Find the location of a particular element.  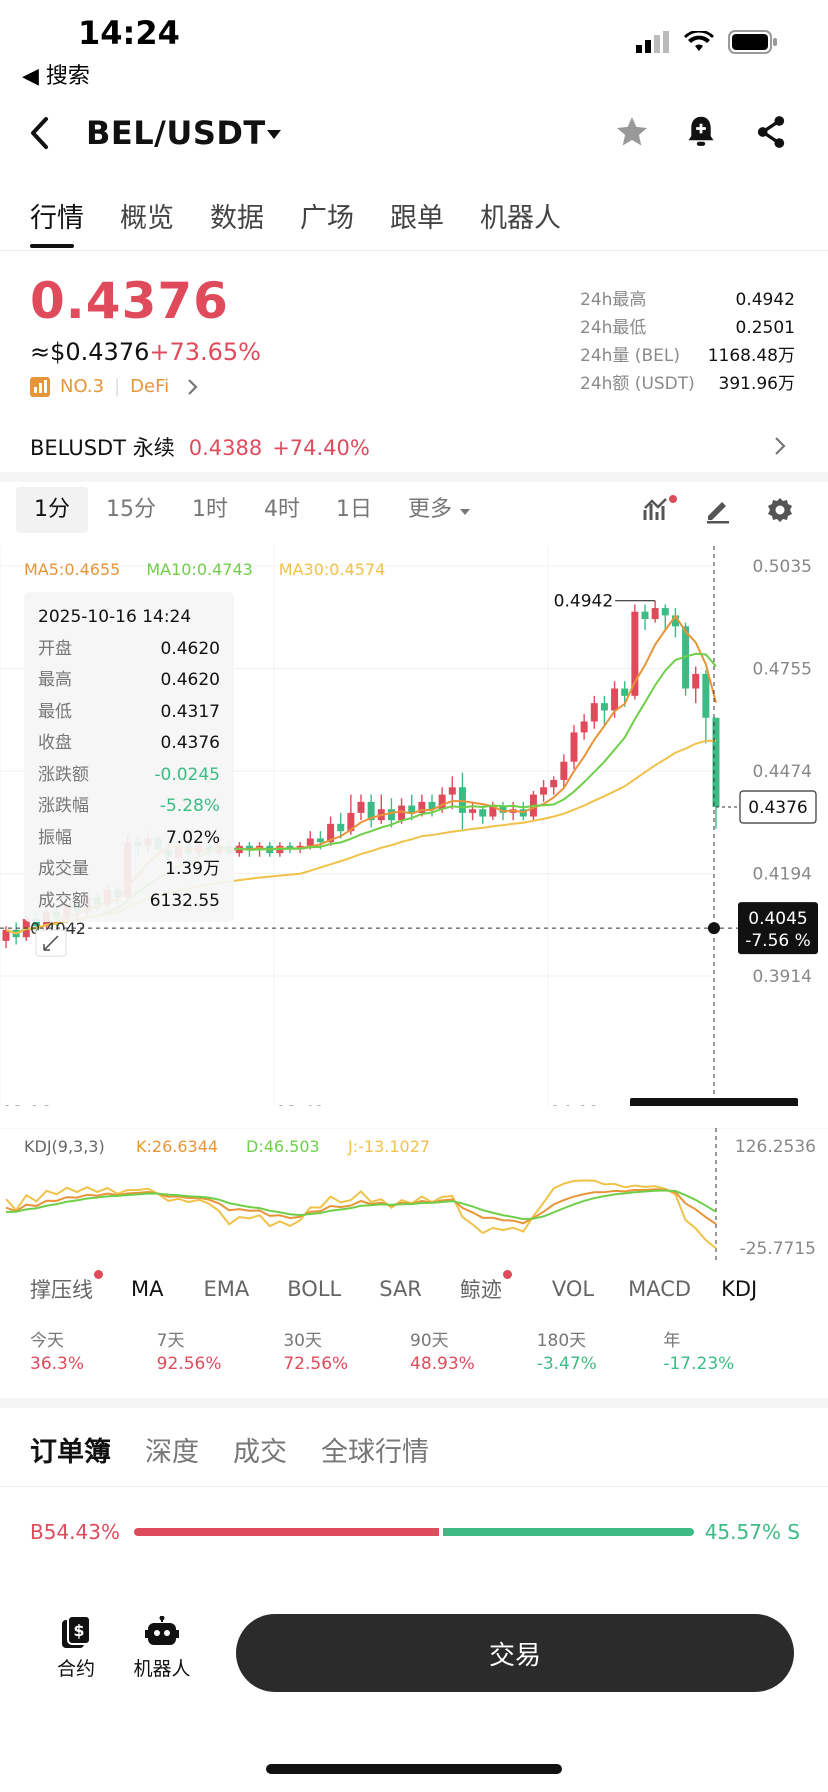

kdj-j-line is located at coordinates (361, 1214).